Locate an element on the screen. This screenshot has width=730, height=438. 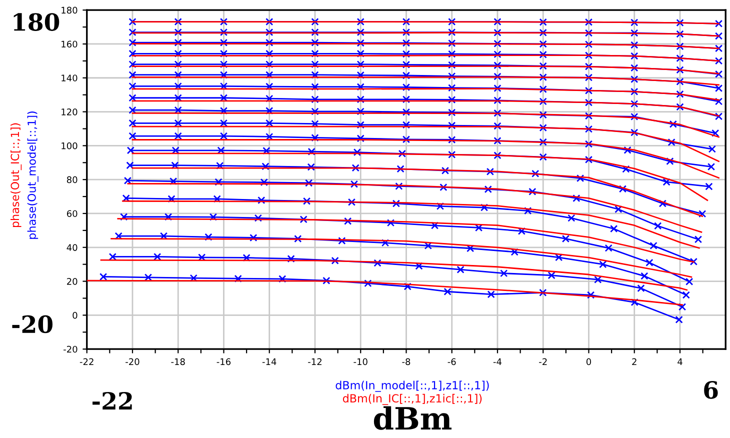
x-tick-label: -2 is located at coordinates (543, 361).